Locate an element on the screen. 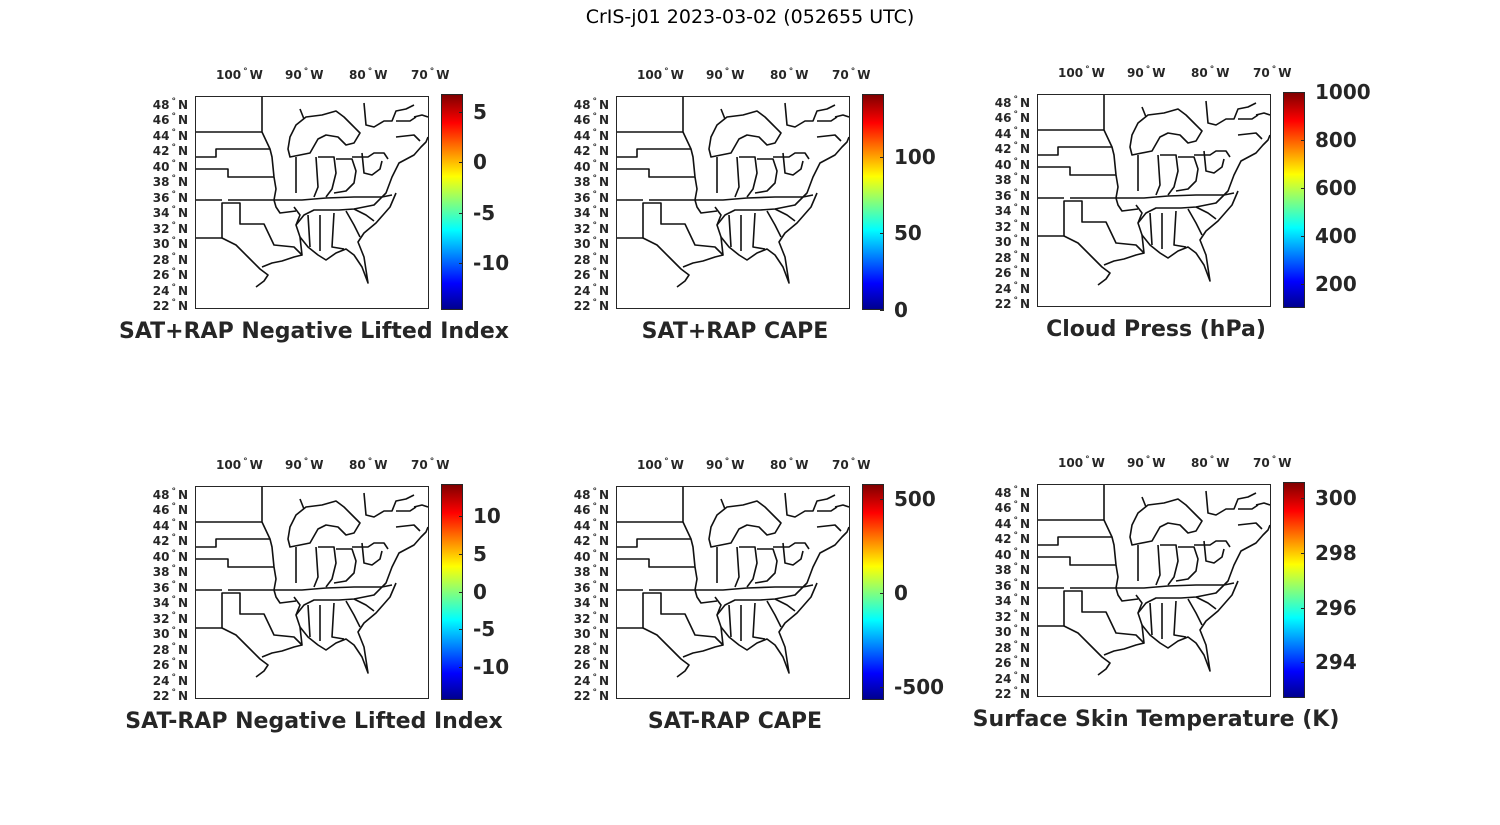 The image size is (1500, 825). panel-title: Cloud Press (hPa) is located at coordinates (1156, 329).